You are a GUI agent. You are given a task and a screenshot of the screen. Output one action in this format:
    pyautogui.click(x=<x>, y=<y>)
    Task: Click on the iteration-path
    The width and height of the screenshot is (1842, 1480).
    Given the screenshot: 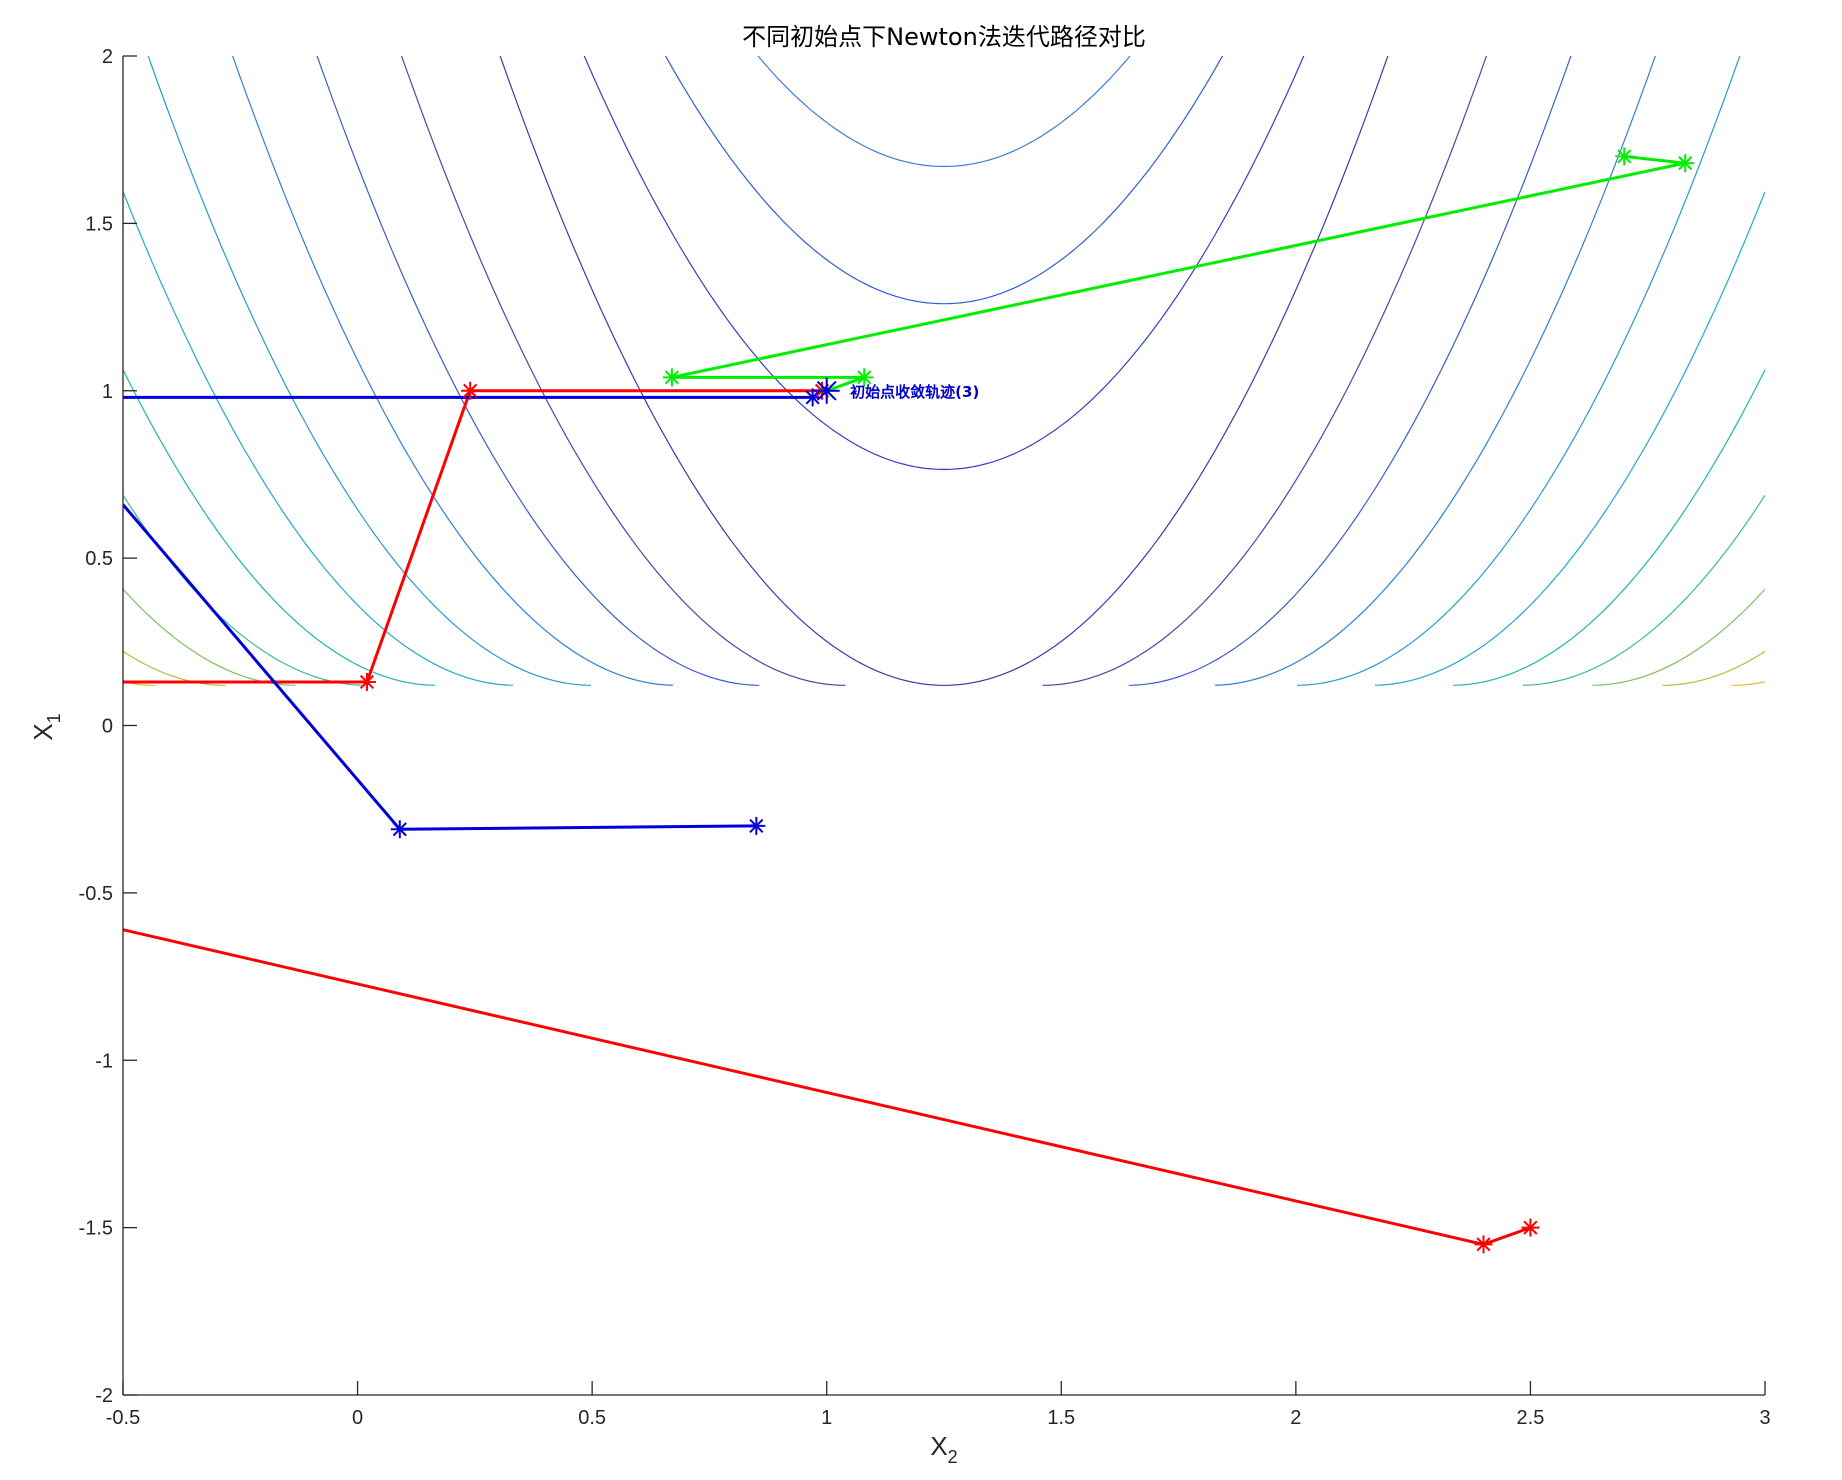 What is the action you would take?
    pyautogui.click(x=472, y=536)
    